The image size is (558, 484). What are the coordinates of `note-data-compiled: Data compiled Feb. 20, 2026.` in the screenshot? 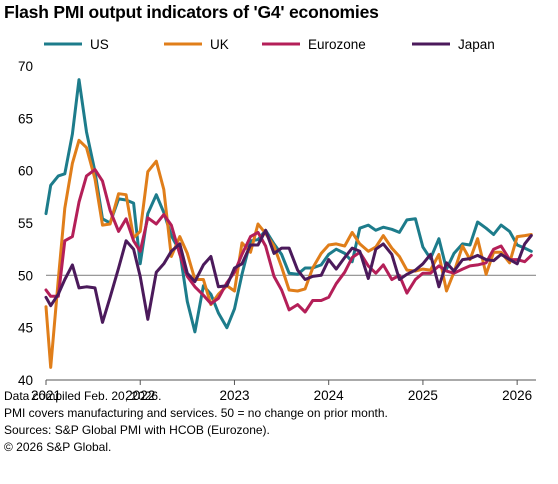 It's located at (83, 396).